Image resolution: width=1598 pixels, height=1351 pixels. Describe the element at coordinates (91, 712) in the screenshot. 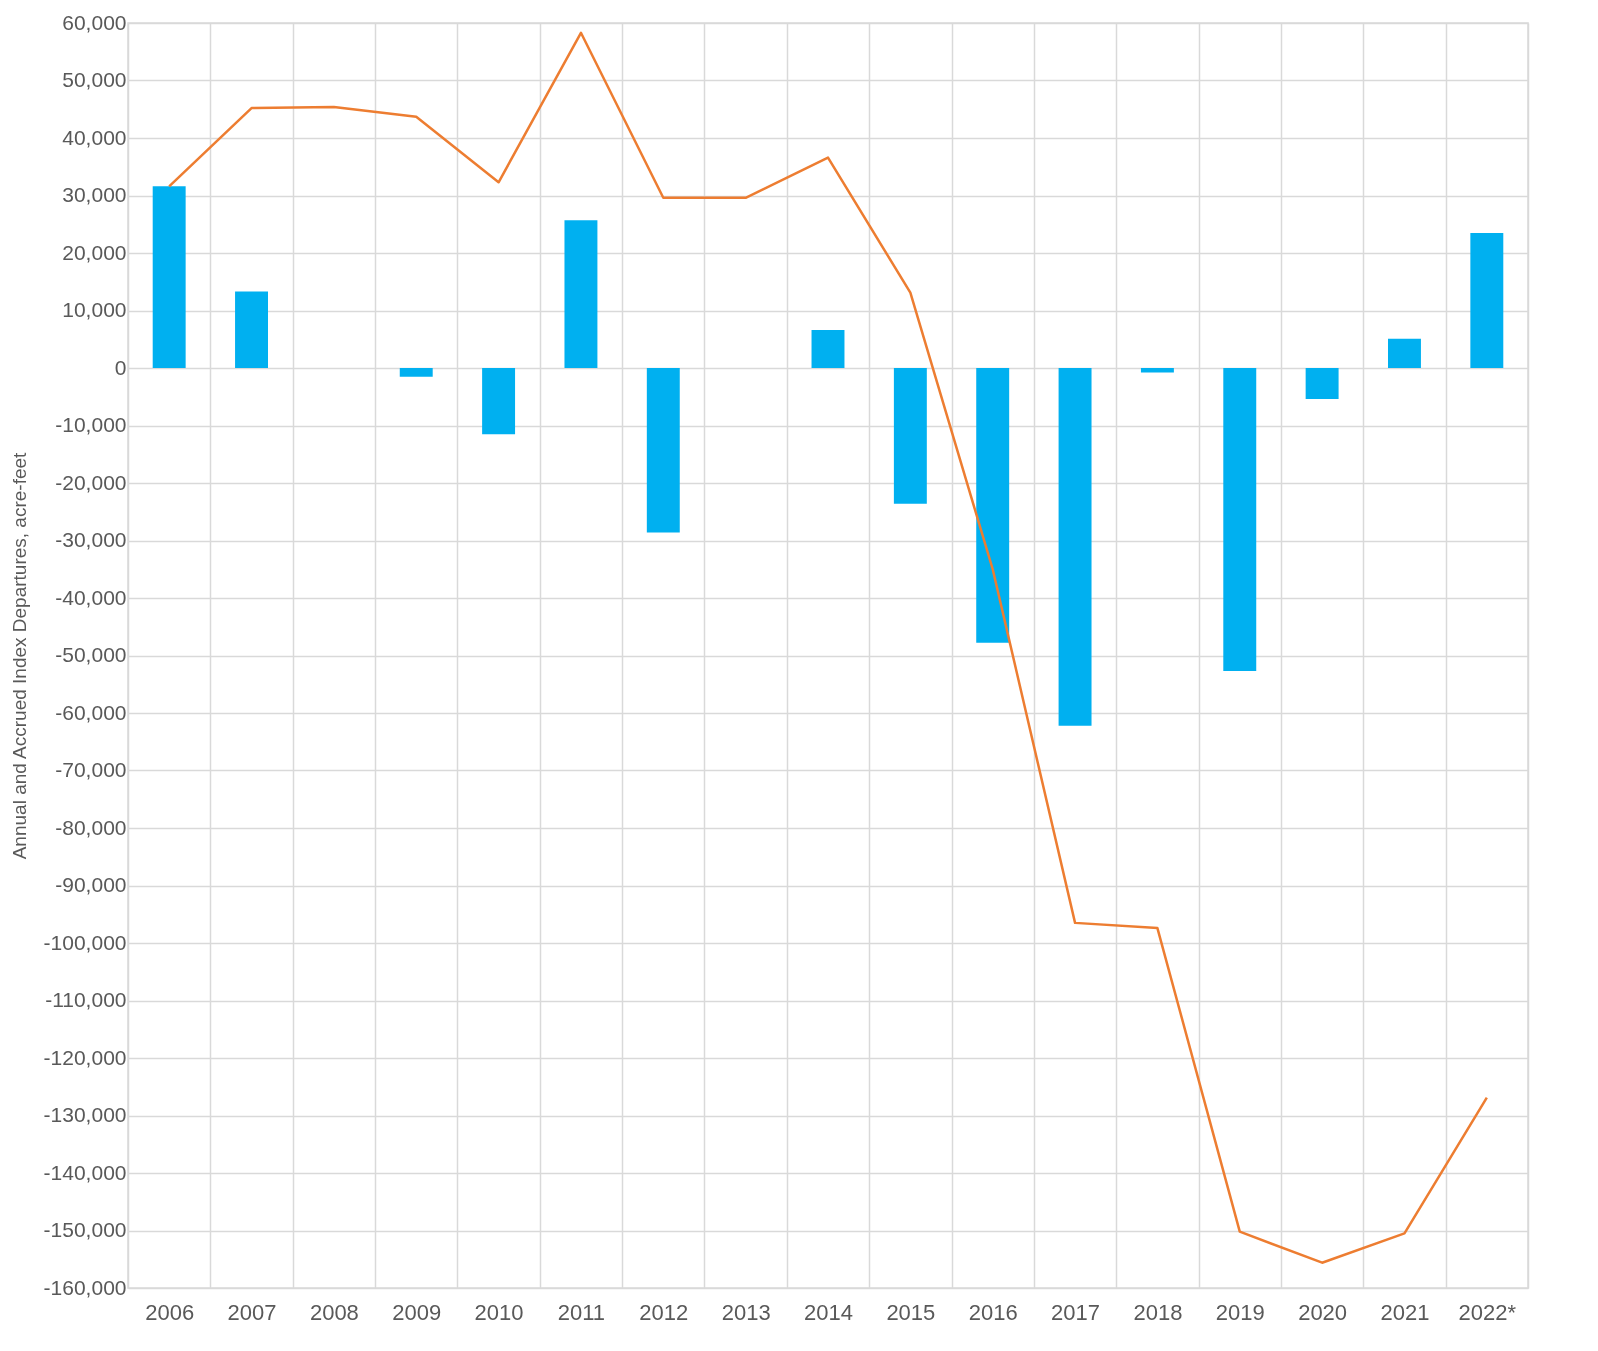

I see `y-tick-label: -60,000` at that location.